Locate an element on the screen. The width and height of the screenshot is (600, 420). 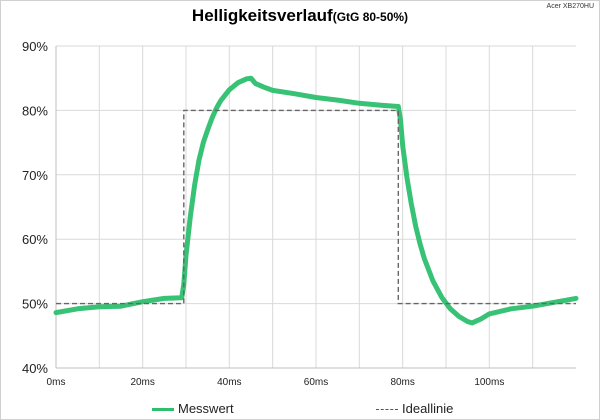
x-tick-label: 40ms is located at coordinates (229, 382).